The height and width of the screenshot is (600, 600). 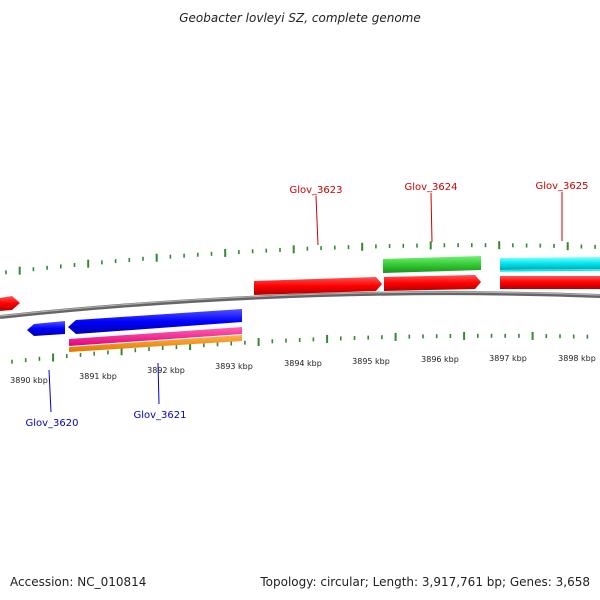 What do you see at coordinates (577, 358) in the screenshot?
I see `scale-label-3898: 3898 kbp` at bounding box center [577, 358].